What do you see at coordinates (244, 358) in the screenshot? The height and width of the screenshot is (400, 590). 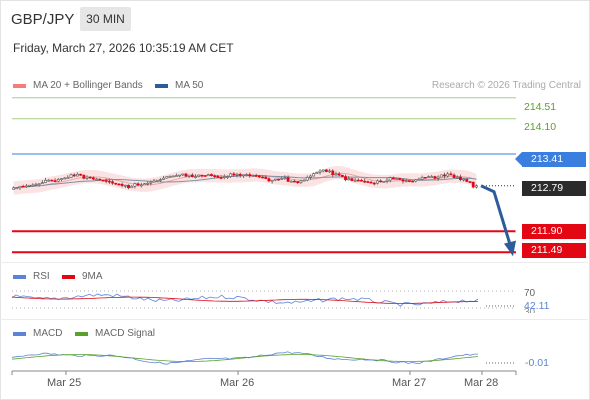 I see `macd-line` at bounding box center [244, 358].